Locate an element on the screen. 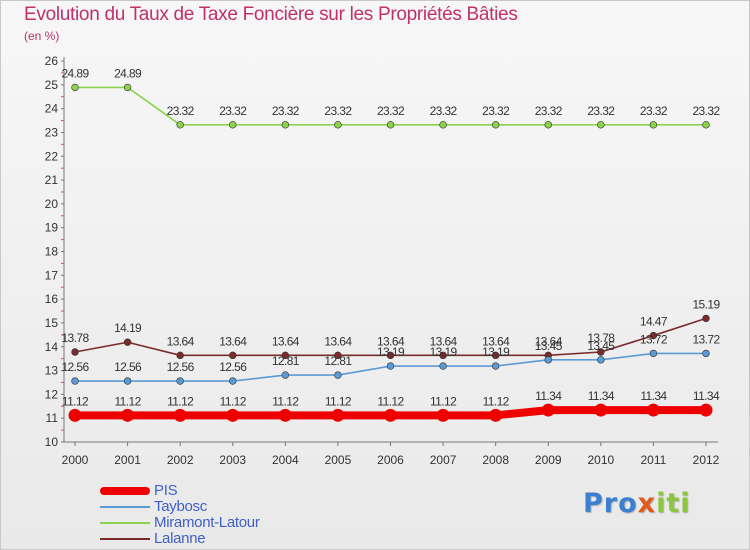  logo-part-2: x is located at coordinates (647, 503).